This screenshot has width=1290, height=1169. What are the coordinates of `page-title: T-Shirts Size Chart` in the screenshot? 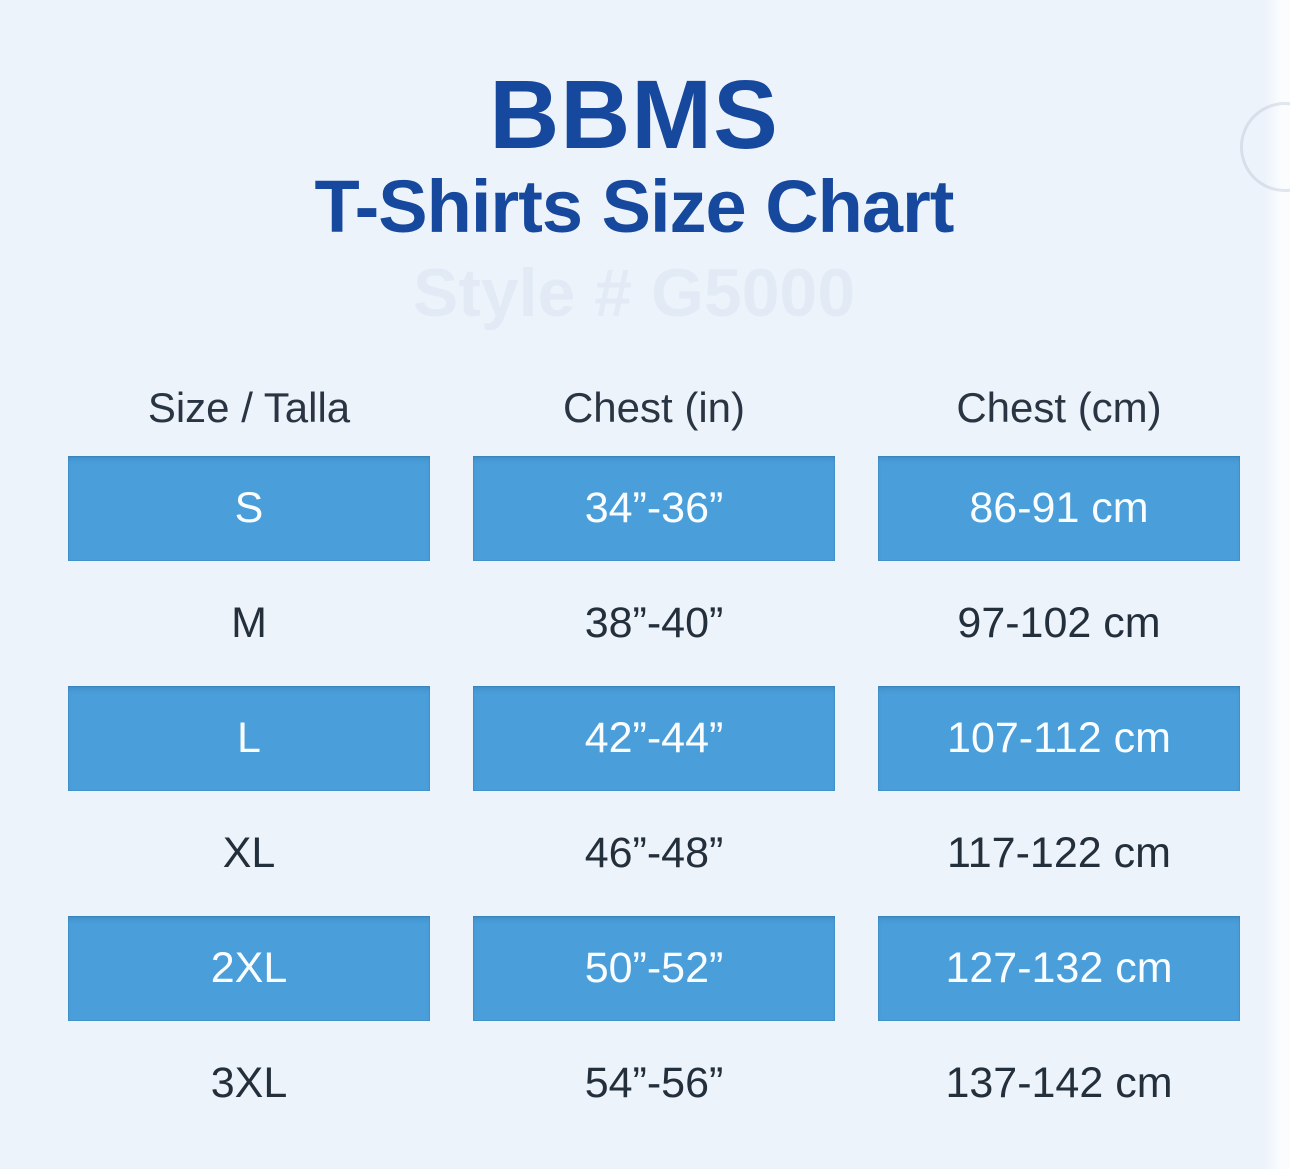 It's located at (634, 206).